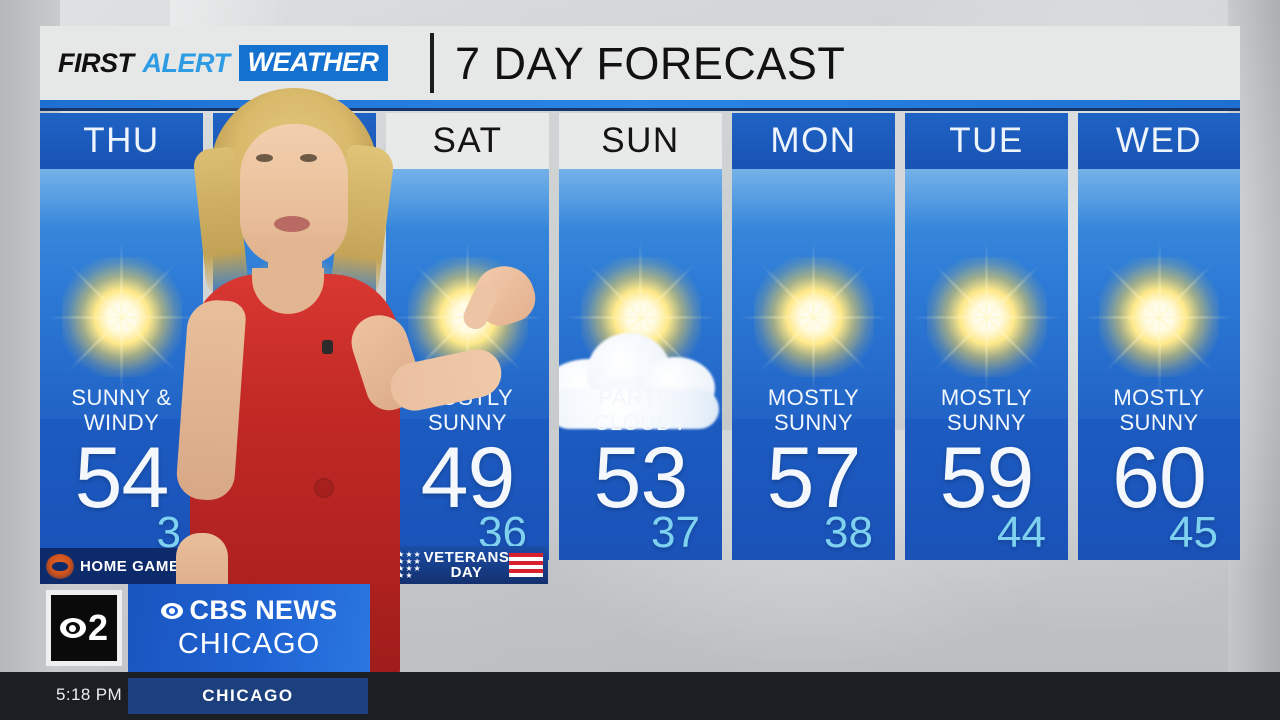 The height and width of the screenshot is (720, 1280). I want to click on sky-backdrop-tue, so click(986, 294).